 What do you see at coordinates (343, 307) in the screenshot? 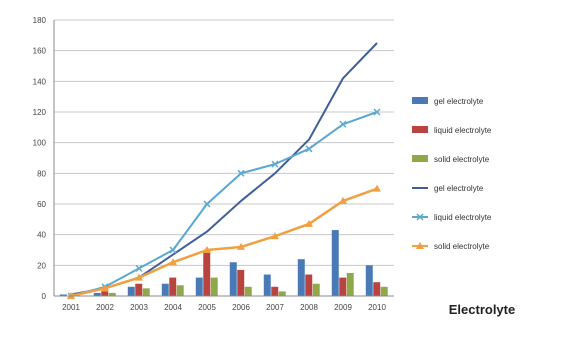
I see `x-tick-label: 2009` at bounding box center [343, 307].